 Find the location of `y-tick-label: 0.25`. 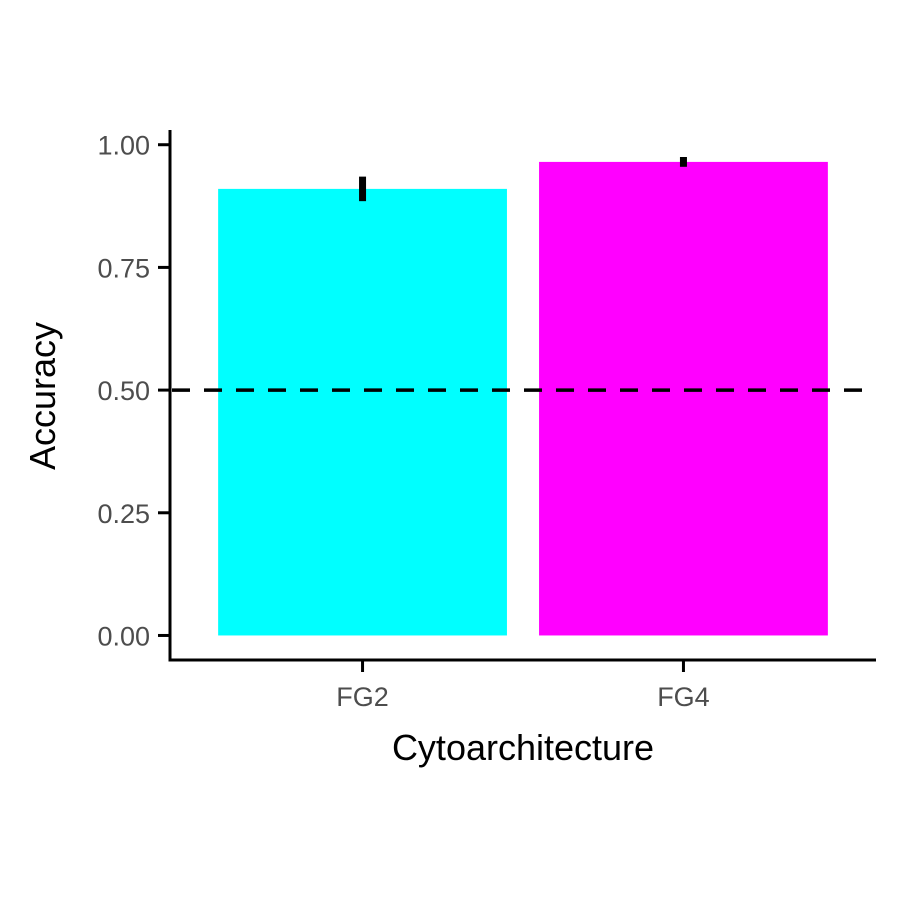

y-tick-label: 0.25 is located at coordinates (123, 514).